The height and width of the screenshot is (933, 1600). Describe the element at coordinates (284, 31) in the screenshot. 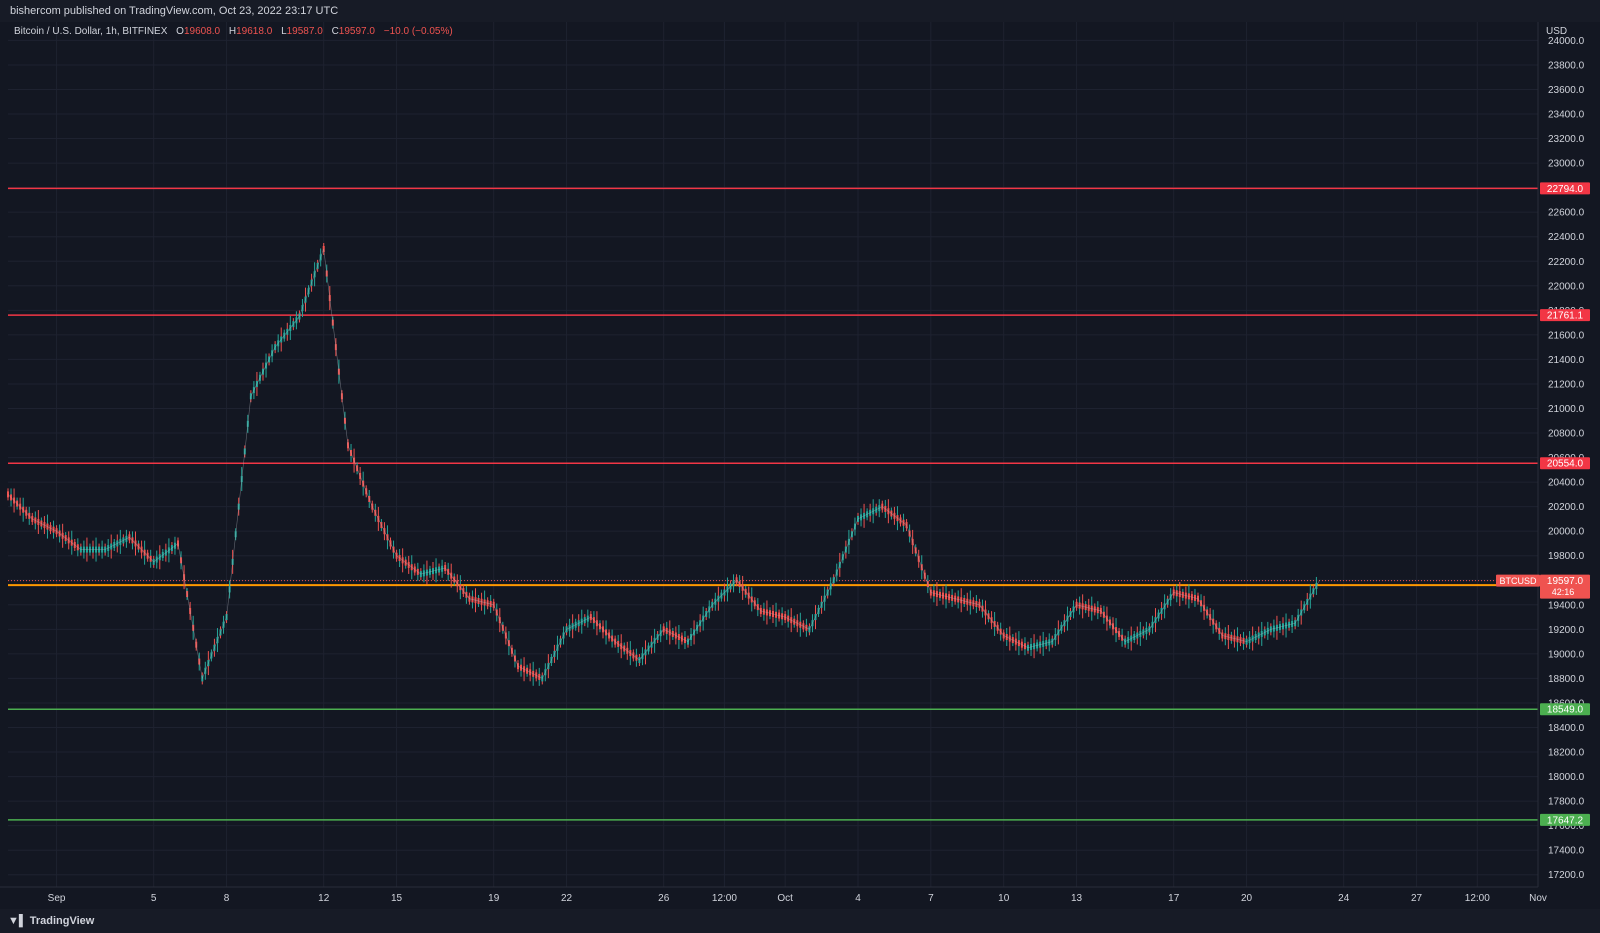

I see `low-label: L` at that location.